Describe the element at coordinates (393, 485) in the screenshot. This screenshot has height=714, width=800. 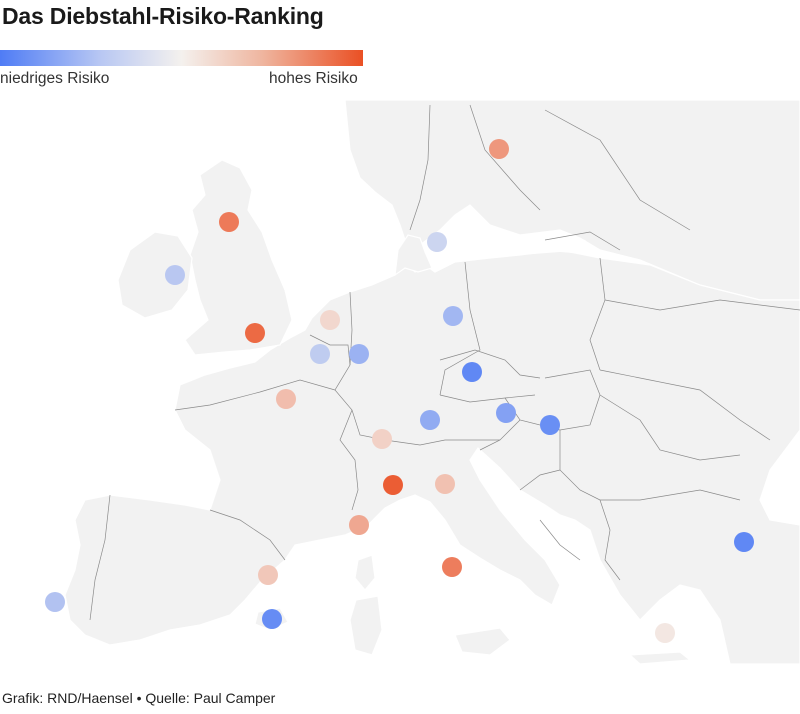
I see `city-marker-milan` at that location.